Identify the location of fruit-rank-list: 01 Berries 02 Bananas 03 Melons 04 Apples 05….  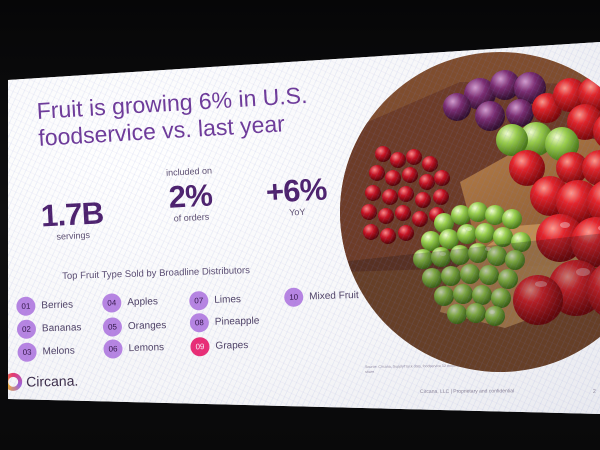
(197, 326).